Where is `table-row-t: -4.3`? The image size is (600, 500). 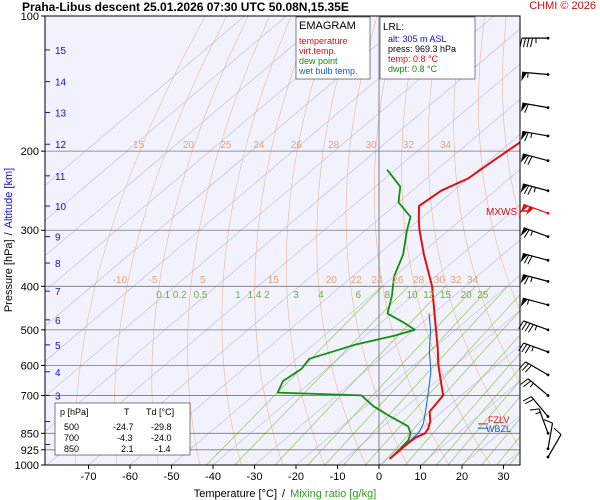
table-row-t: -4.3 is located at coordinates (125, 438).